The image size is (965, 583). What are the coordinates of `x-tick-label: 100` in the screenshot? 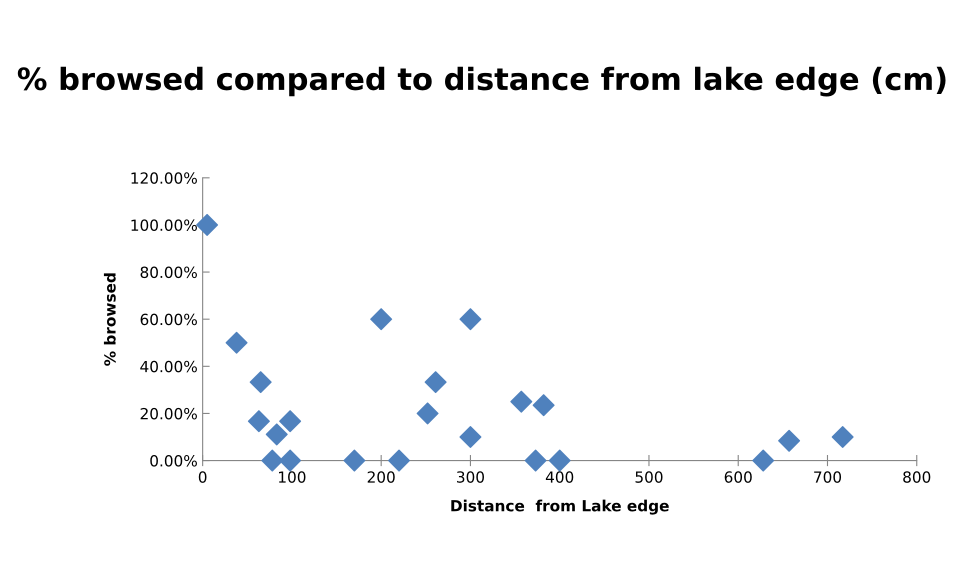 It's located at (292, 477).